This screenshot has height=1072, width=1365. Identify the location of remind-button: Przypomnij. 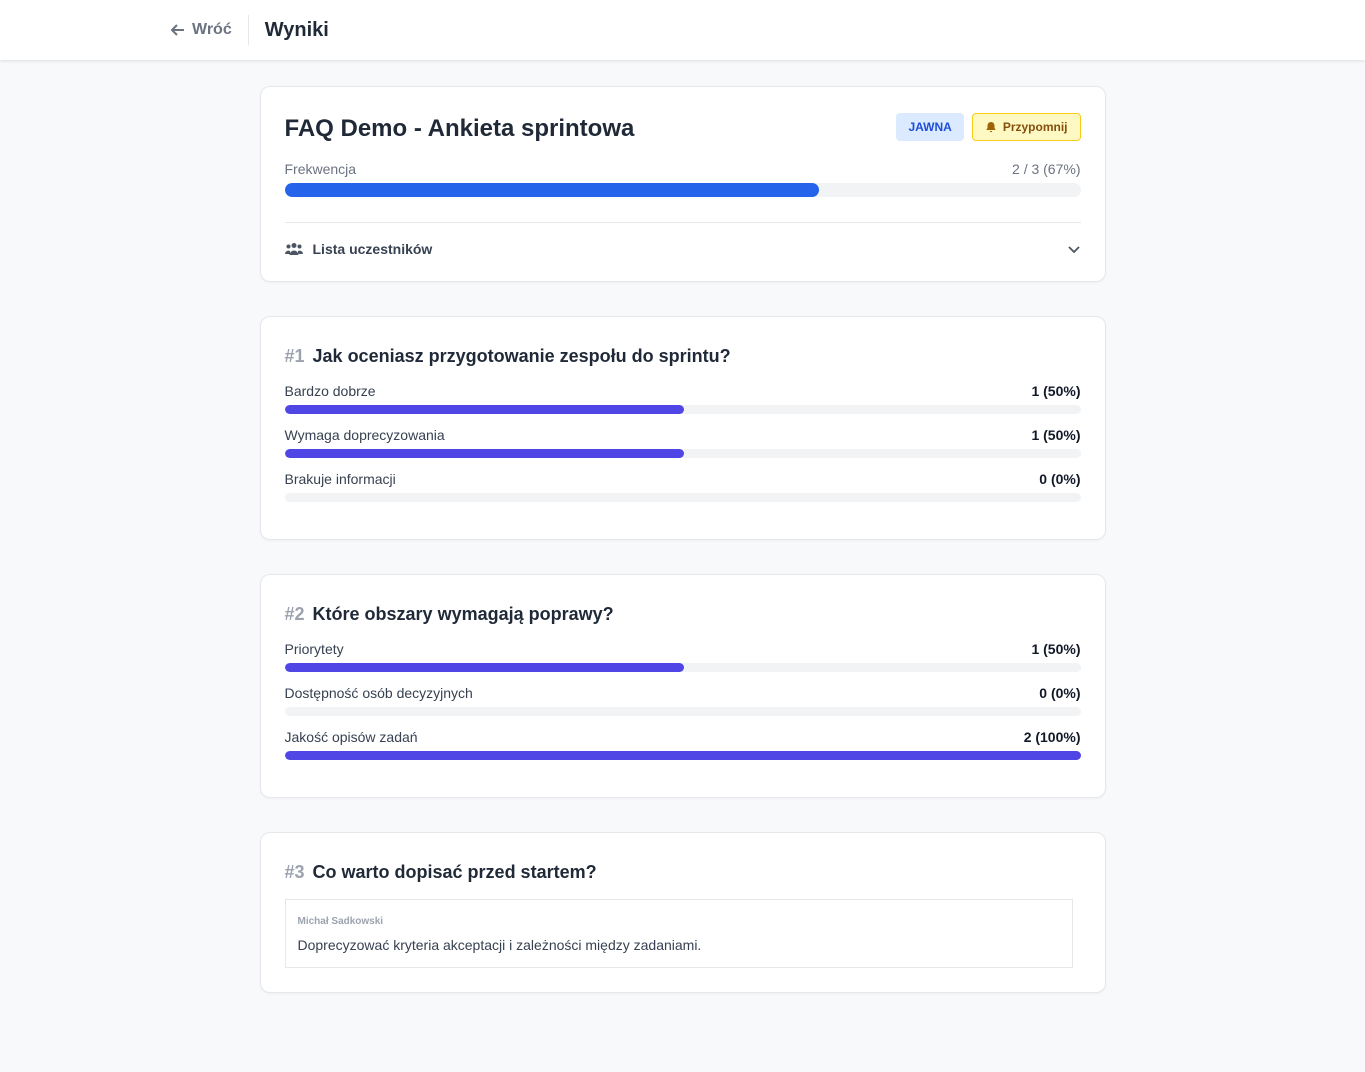
(1026, 127).